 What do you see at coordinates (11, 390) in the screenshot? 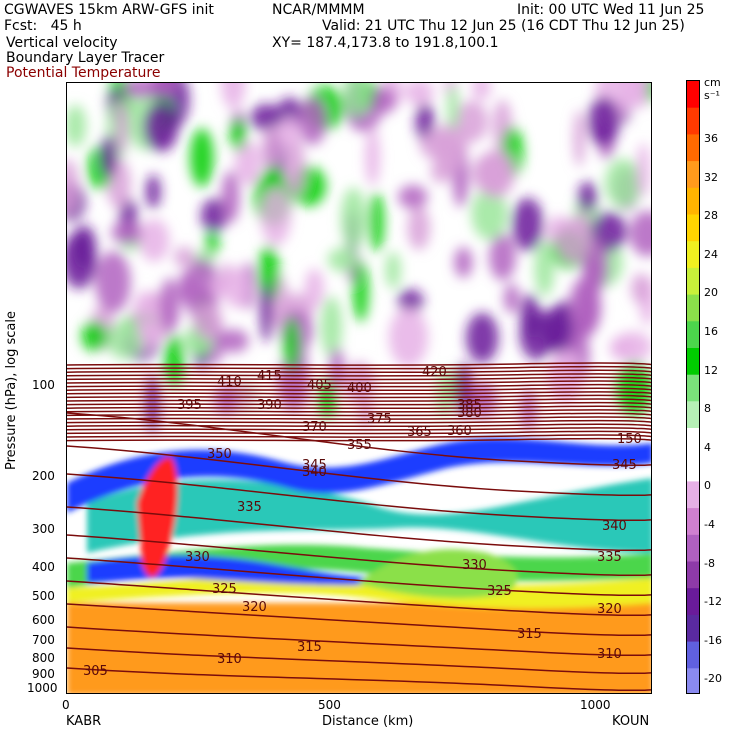
I see `y-axis-label: Pressure (hPa), log scale` at bounding box center [11, 390].